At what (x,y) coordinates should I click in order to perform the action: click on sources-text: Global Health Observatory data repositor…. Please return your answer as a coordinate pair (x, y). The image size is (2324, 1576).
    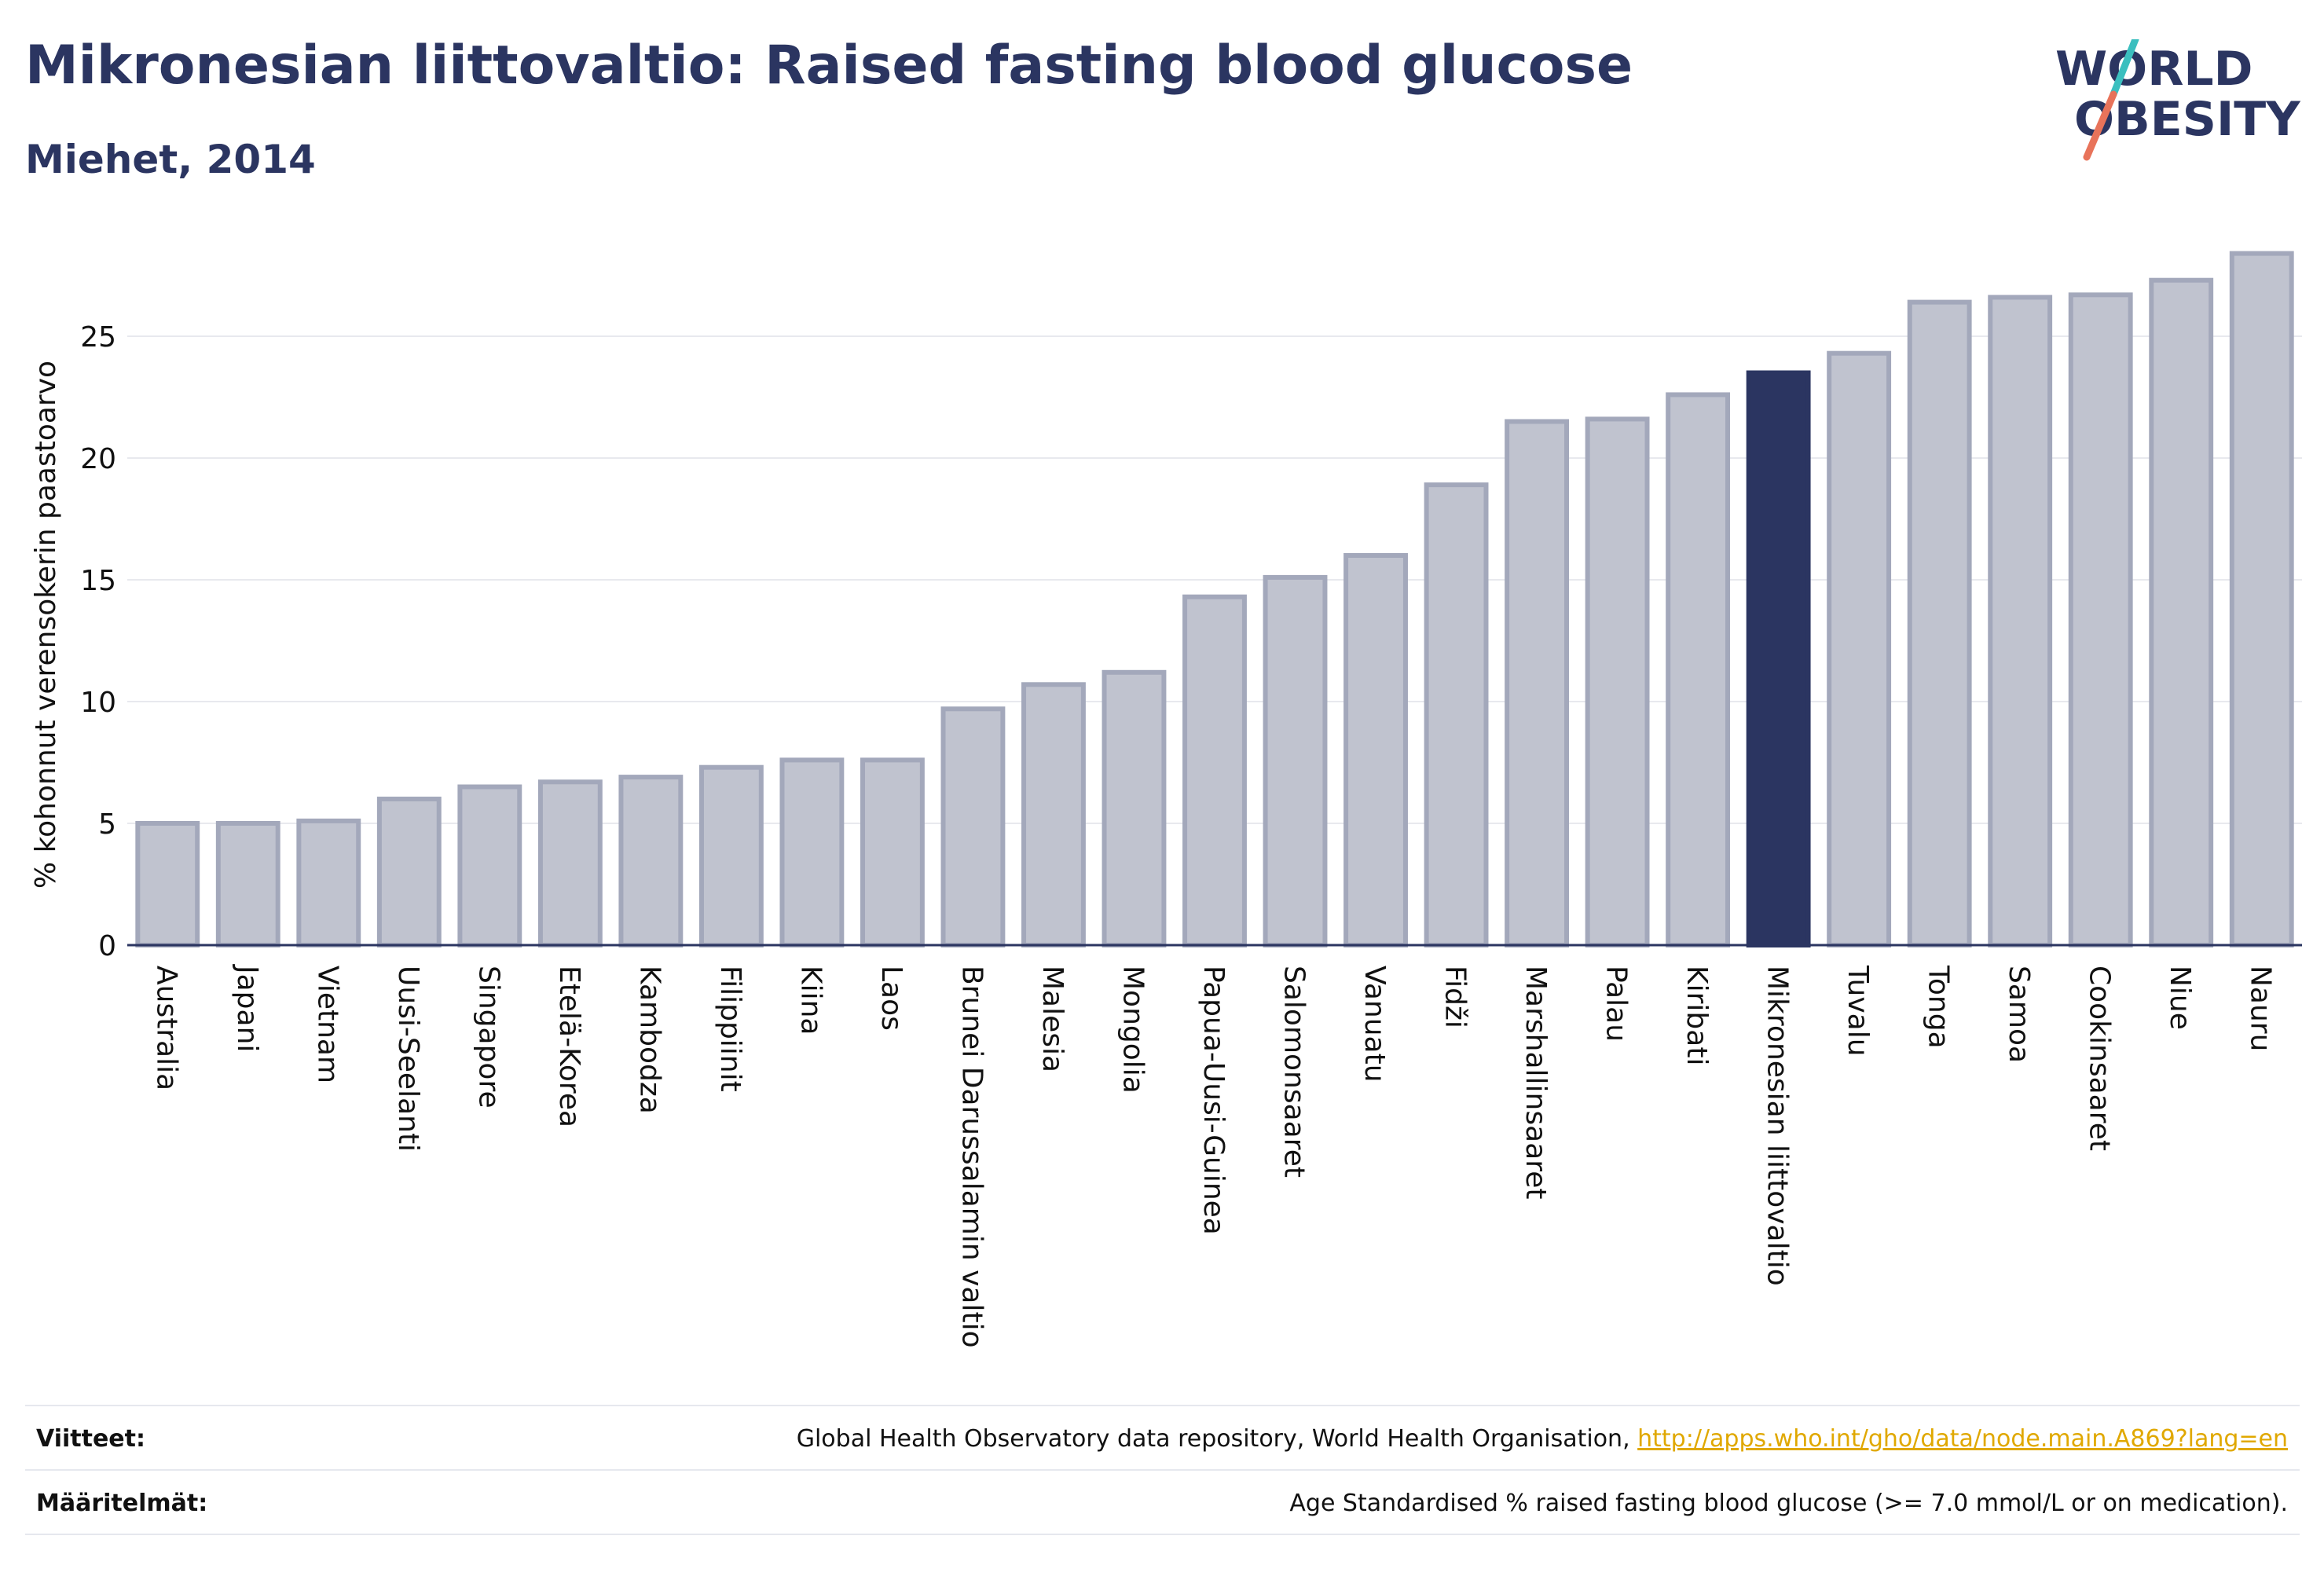
    Looking at the image, I should click on (1542, 1439).